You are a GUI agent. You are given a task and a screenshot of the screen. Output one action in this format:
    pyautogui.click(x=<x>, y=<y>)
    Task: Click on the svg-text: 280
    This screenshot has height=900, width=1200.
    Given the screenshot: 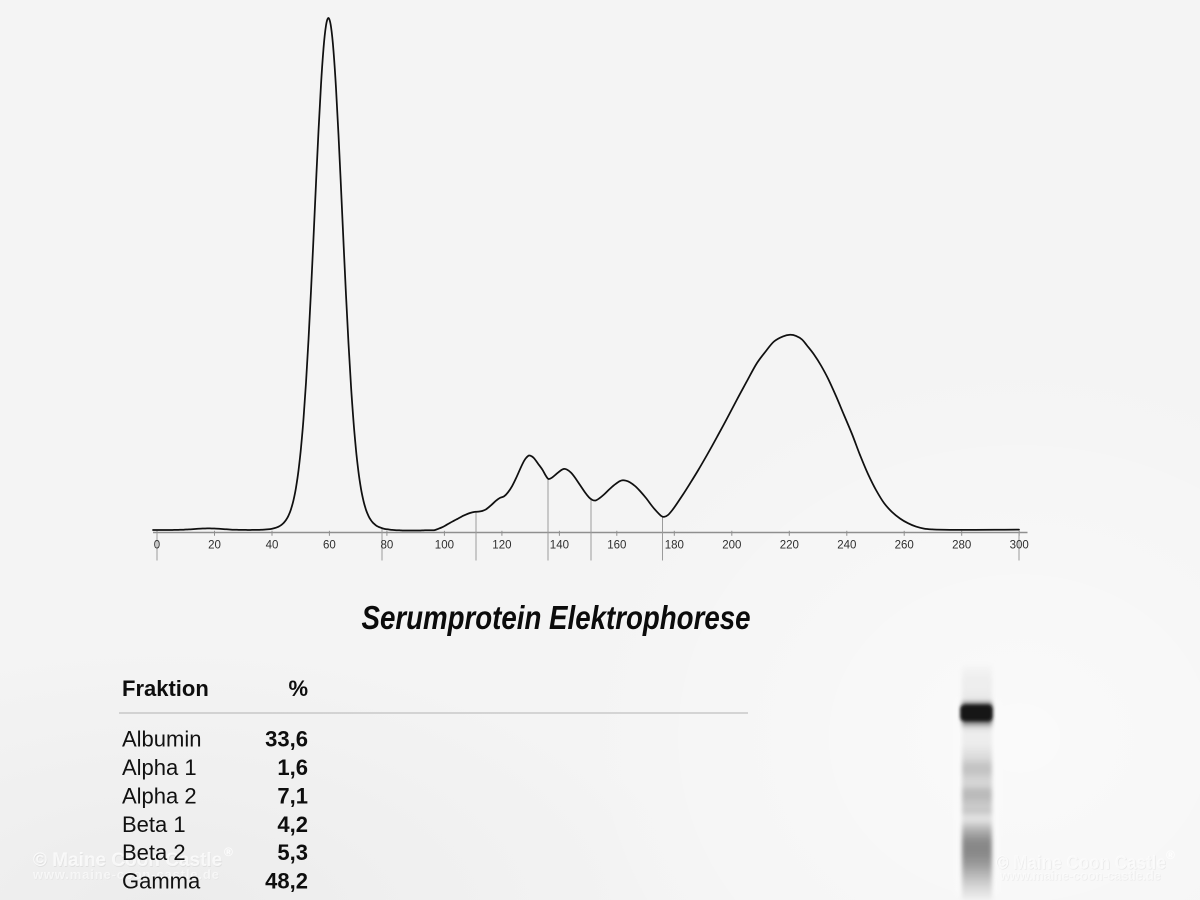 What is the action you would take?
    pyautogui.click(x=961, y=546)
    